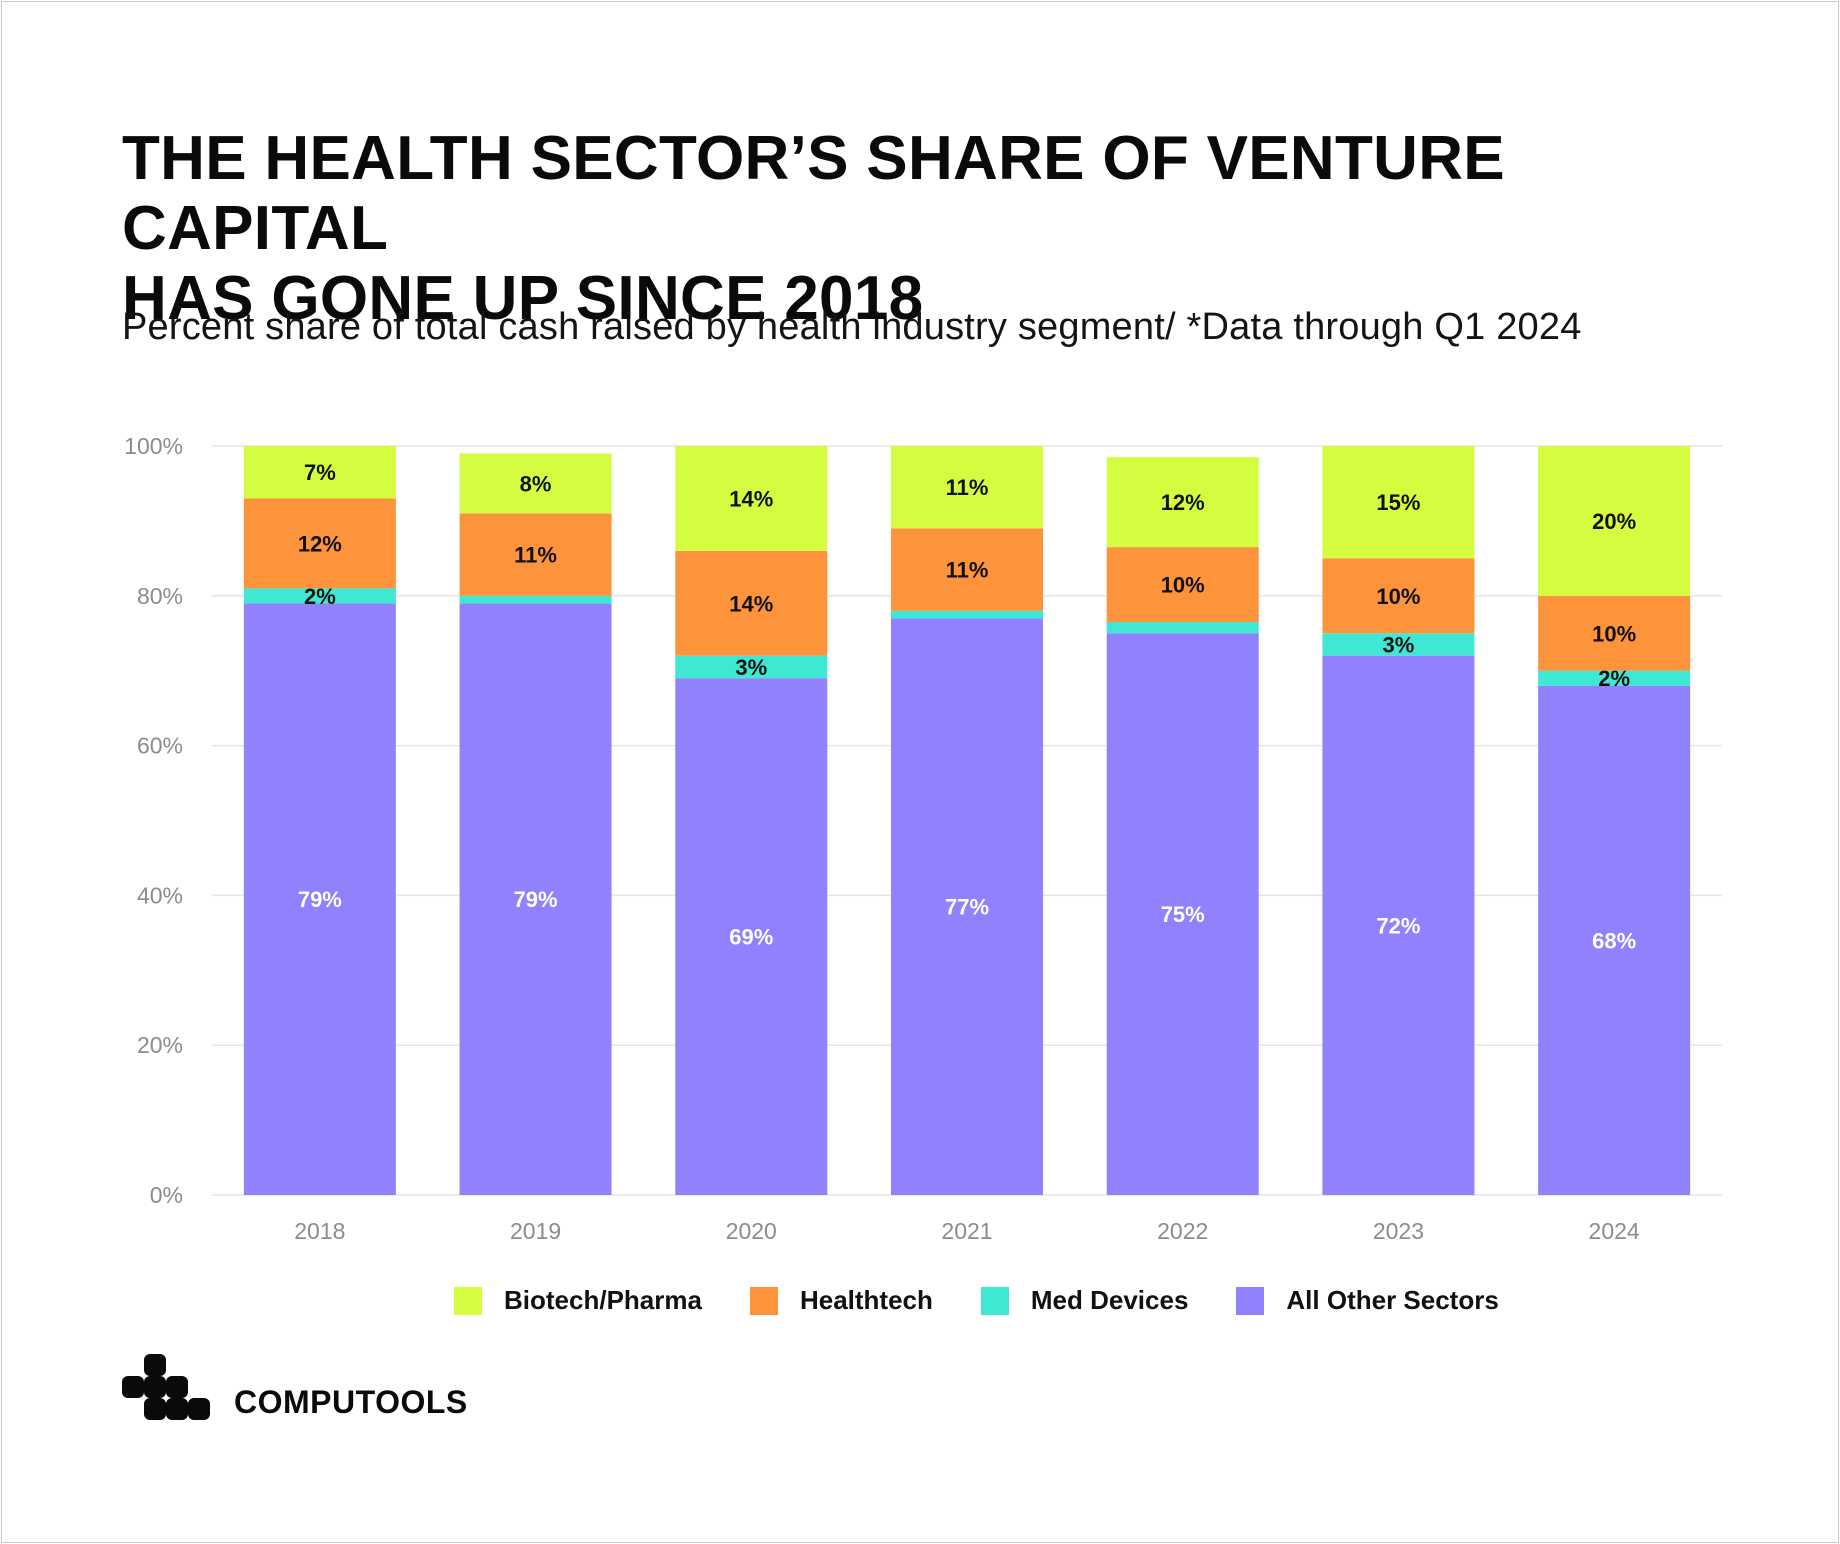  I want to click on data-label: 75%, so click(1183, 914).